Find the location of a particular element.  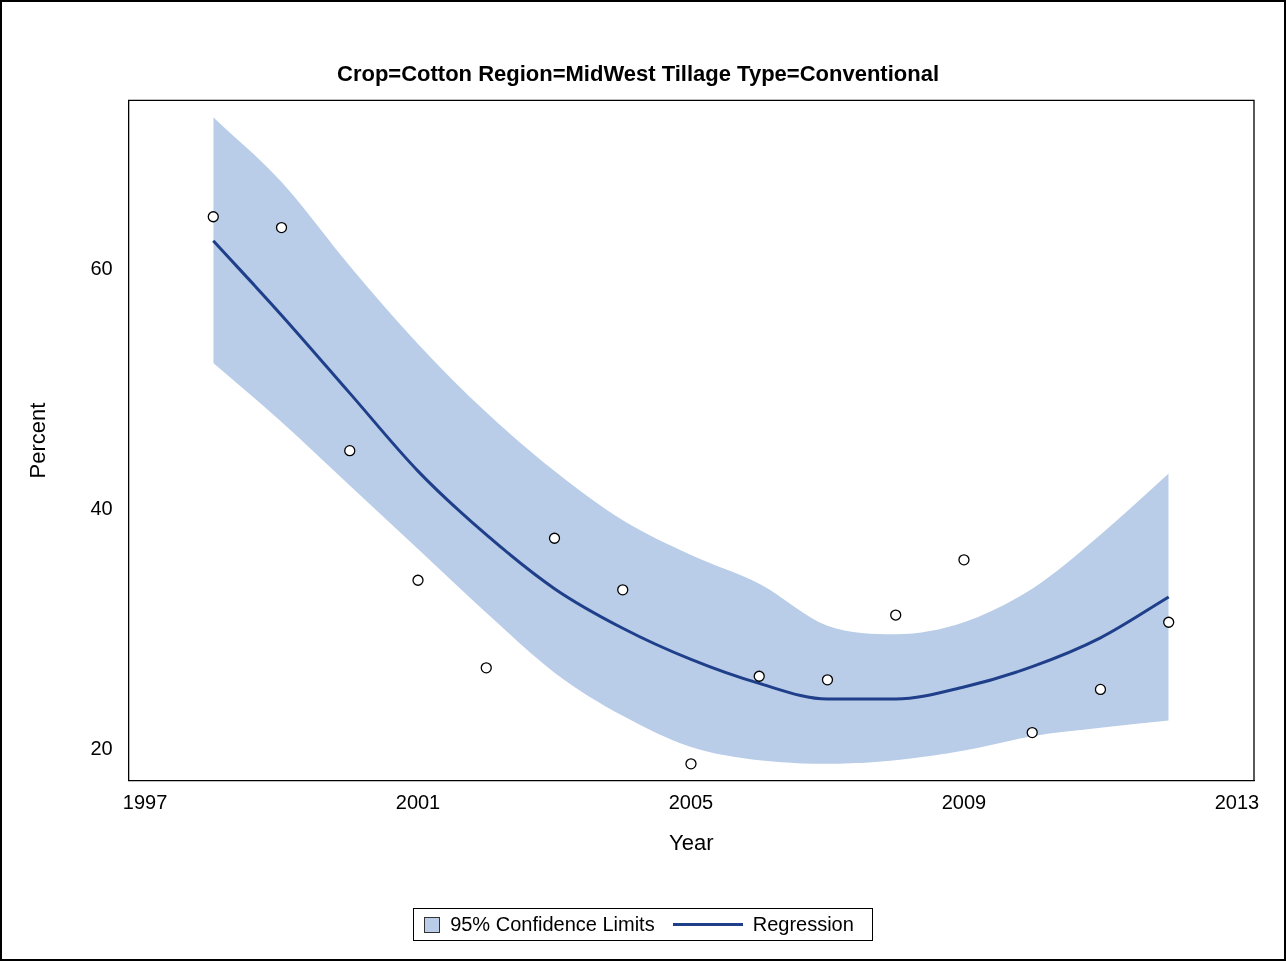

legend-label: Regression is located at coordinates (803, 924).